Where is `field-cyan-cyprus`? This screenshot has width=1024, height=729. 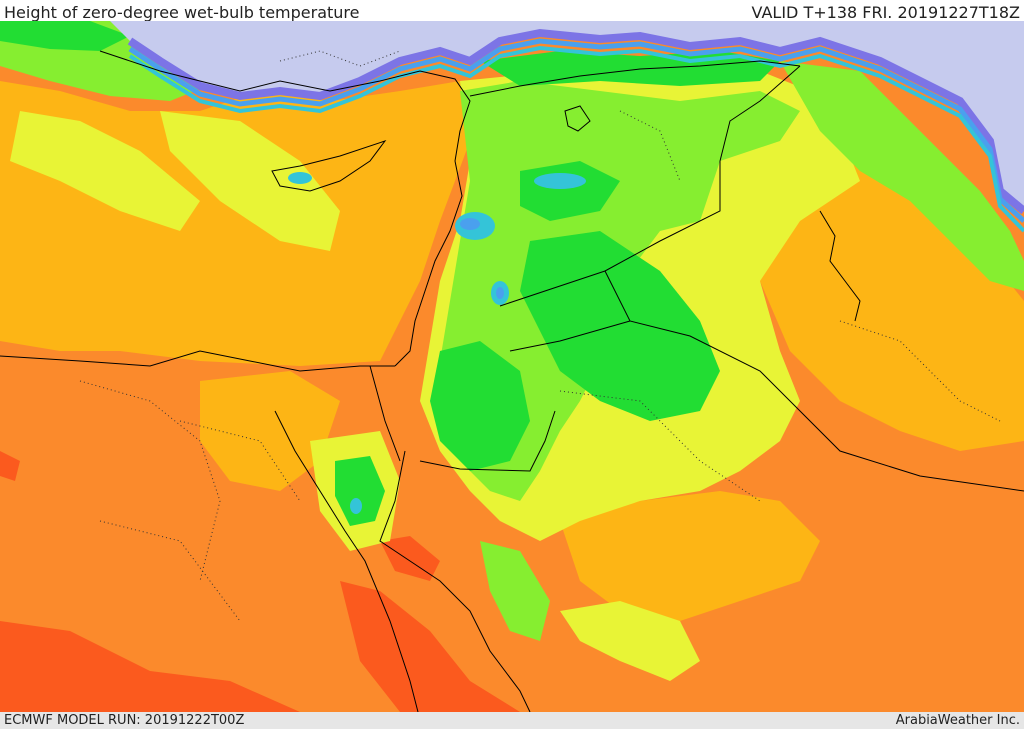
field-cyan-cyprus is located at coordinates (300, 178).